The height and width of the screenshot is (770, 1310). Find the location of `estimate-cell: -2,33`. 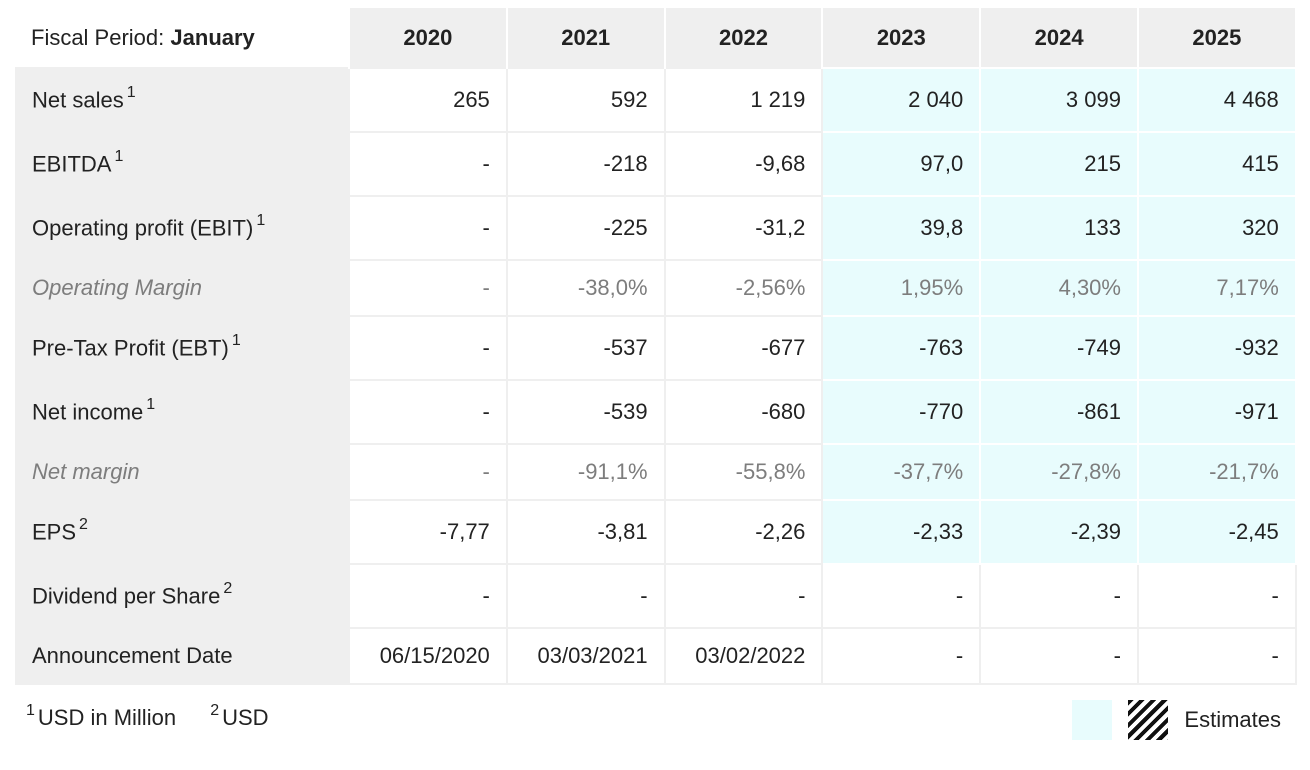

estimate-cell: -2,33 is located at coordinates (901, 532).